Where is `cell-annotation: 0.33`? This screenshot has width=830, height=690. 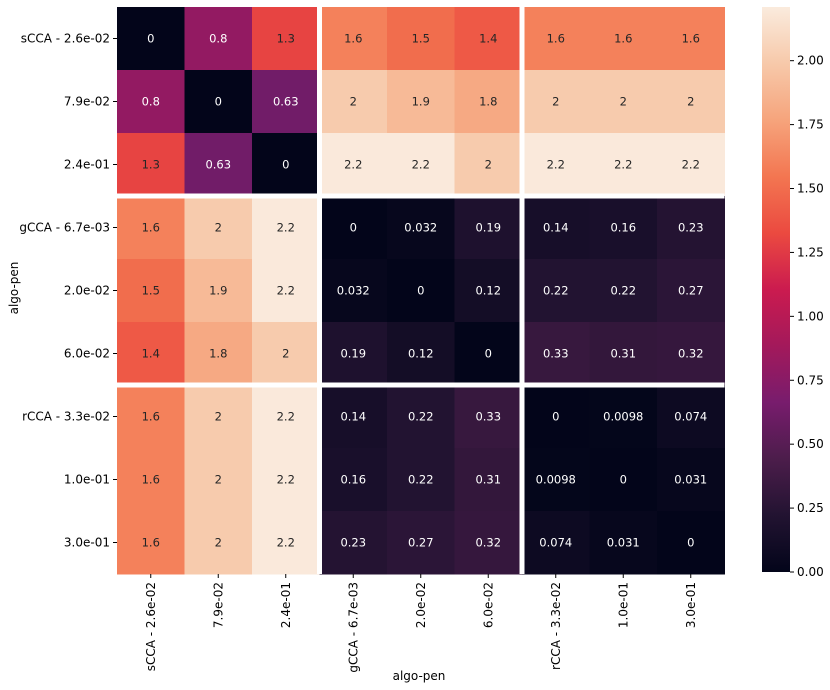 cell-annotation: 0.33 is located at coordinates (488, 417).